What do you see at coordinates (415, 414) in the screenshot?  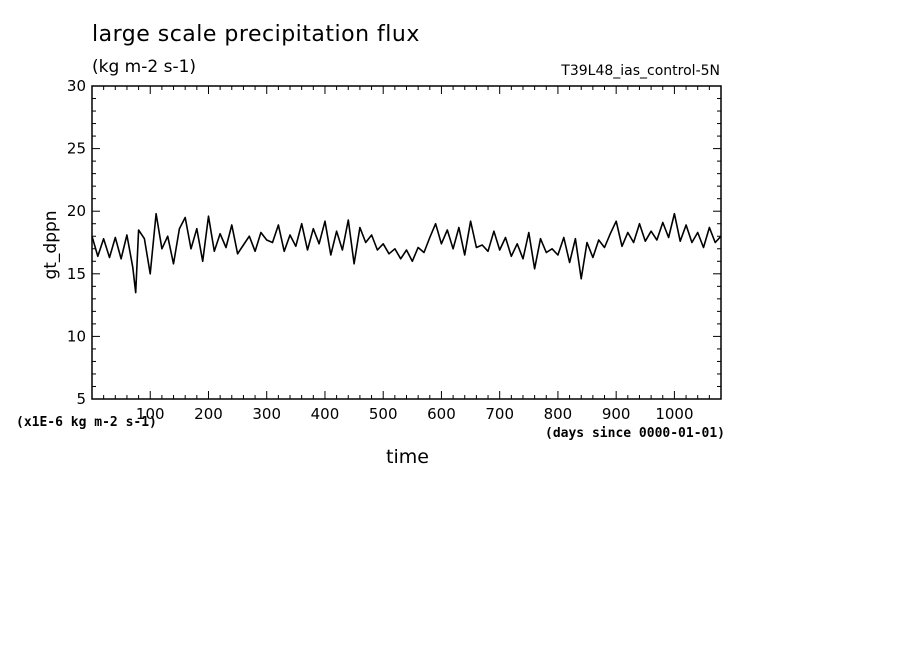 I see `x-tick-labels: 100 200 300 400 500 600 700 800 900 1000` at bounding box center [415, 414].